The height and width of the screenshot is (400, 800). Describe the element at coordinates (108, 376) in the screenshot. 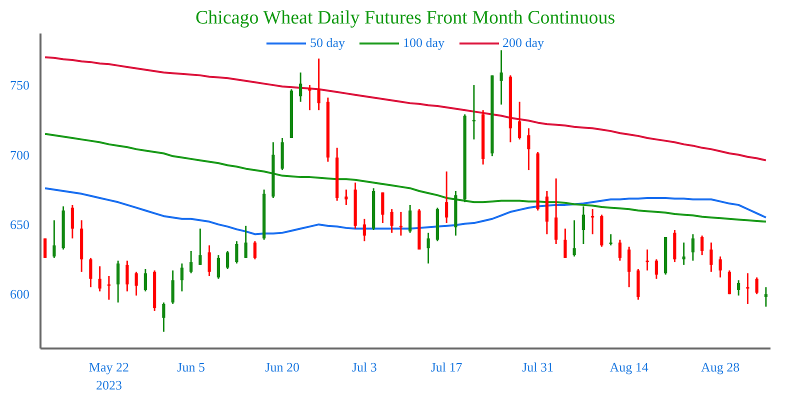

I see `x-tick-label: May 22 2023` at that location.